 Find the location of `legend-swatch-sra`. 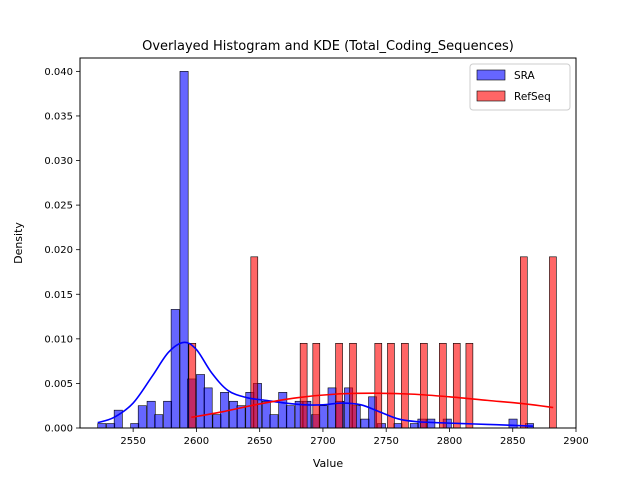

legend-swatch-sra is located at coordinates (491, 75).